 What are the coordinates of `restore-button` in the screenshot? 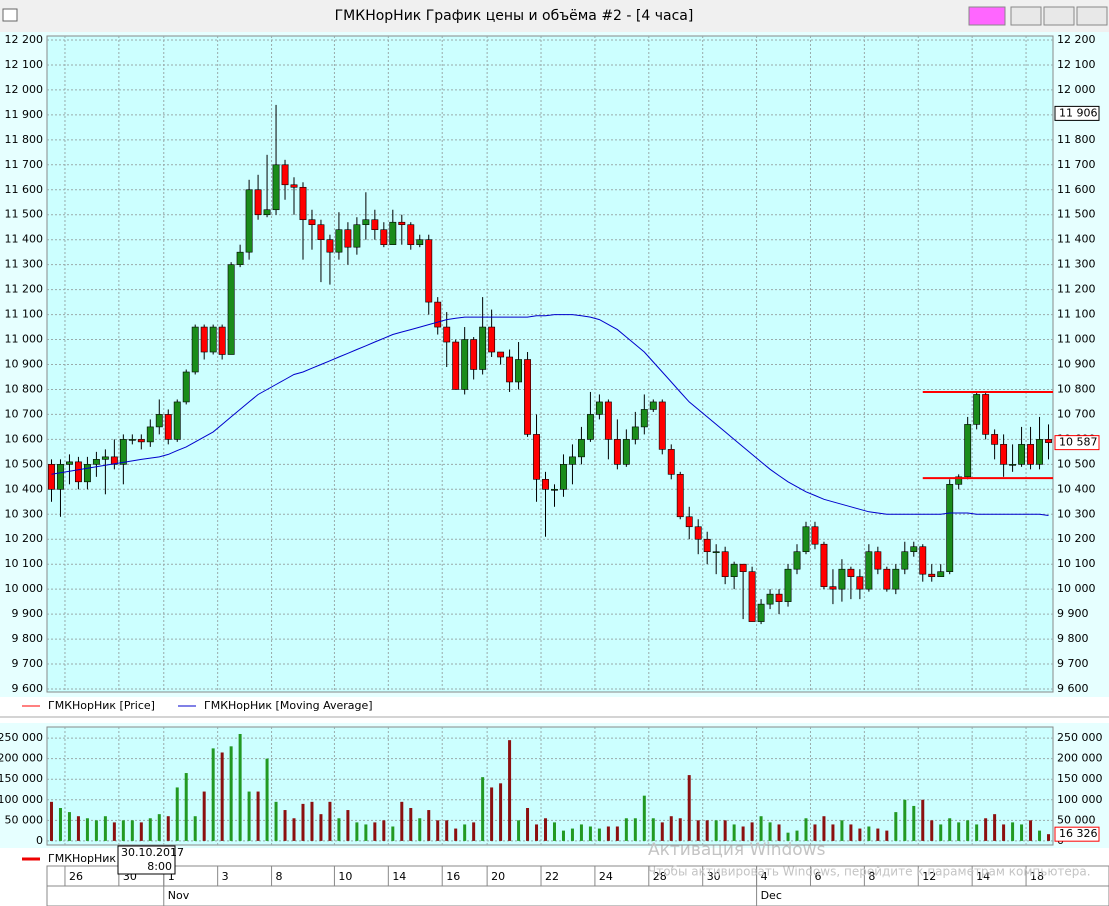 It's located at (1059, 16).